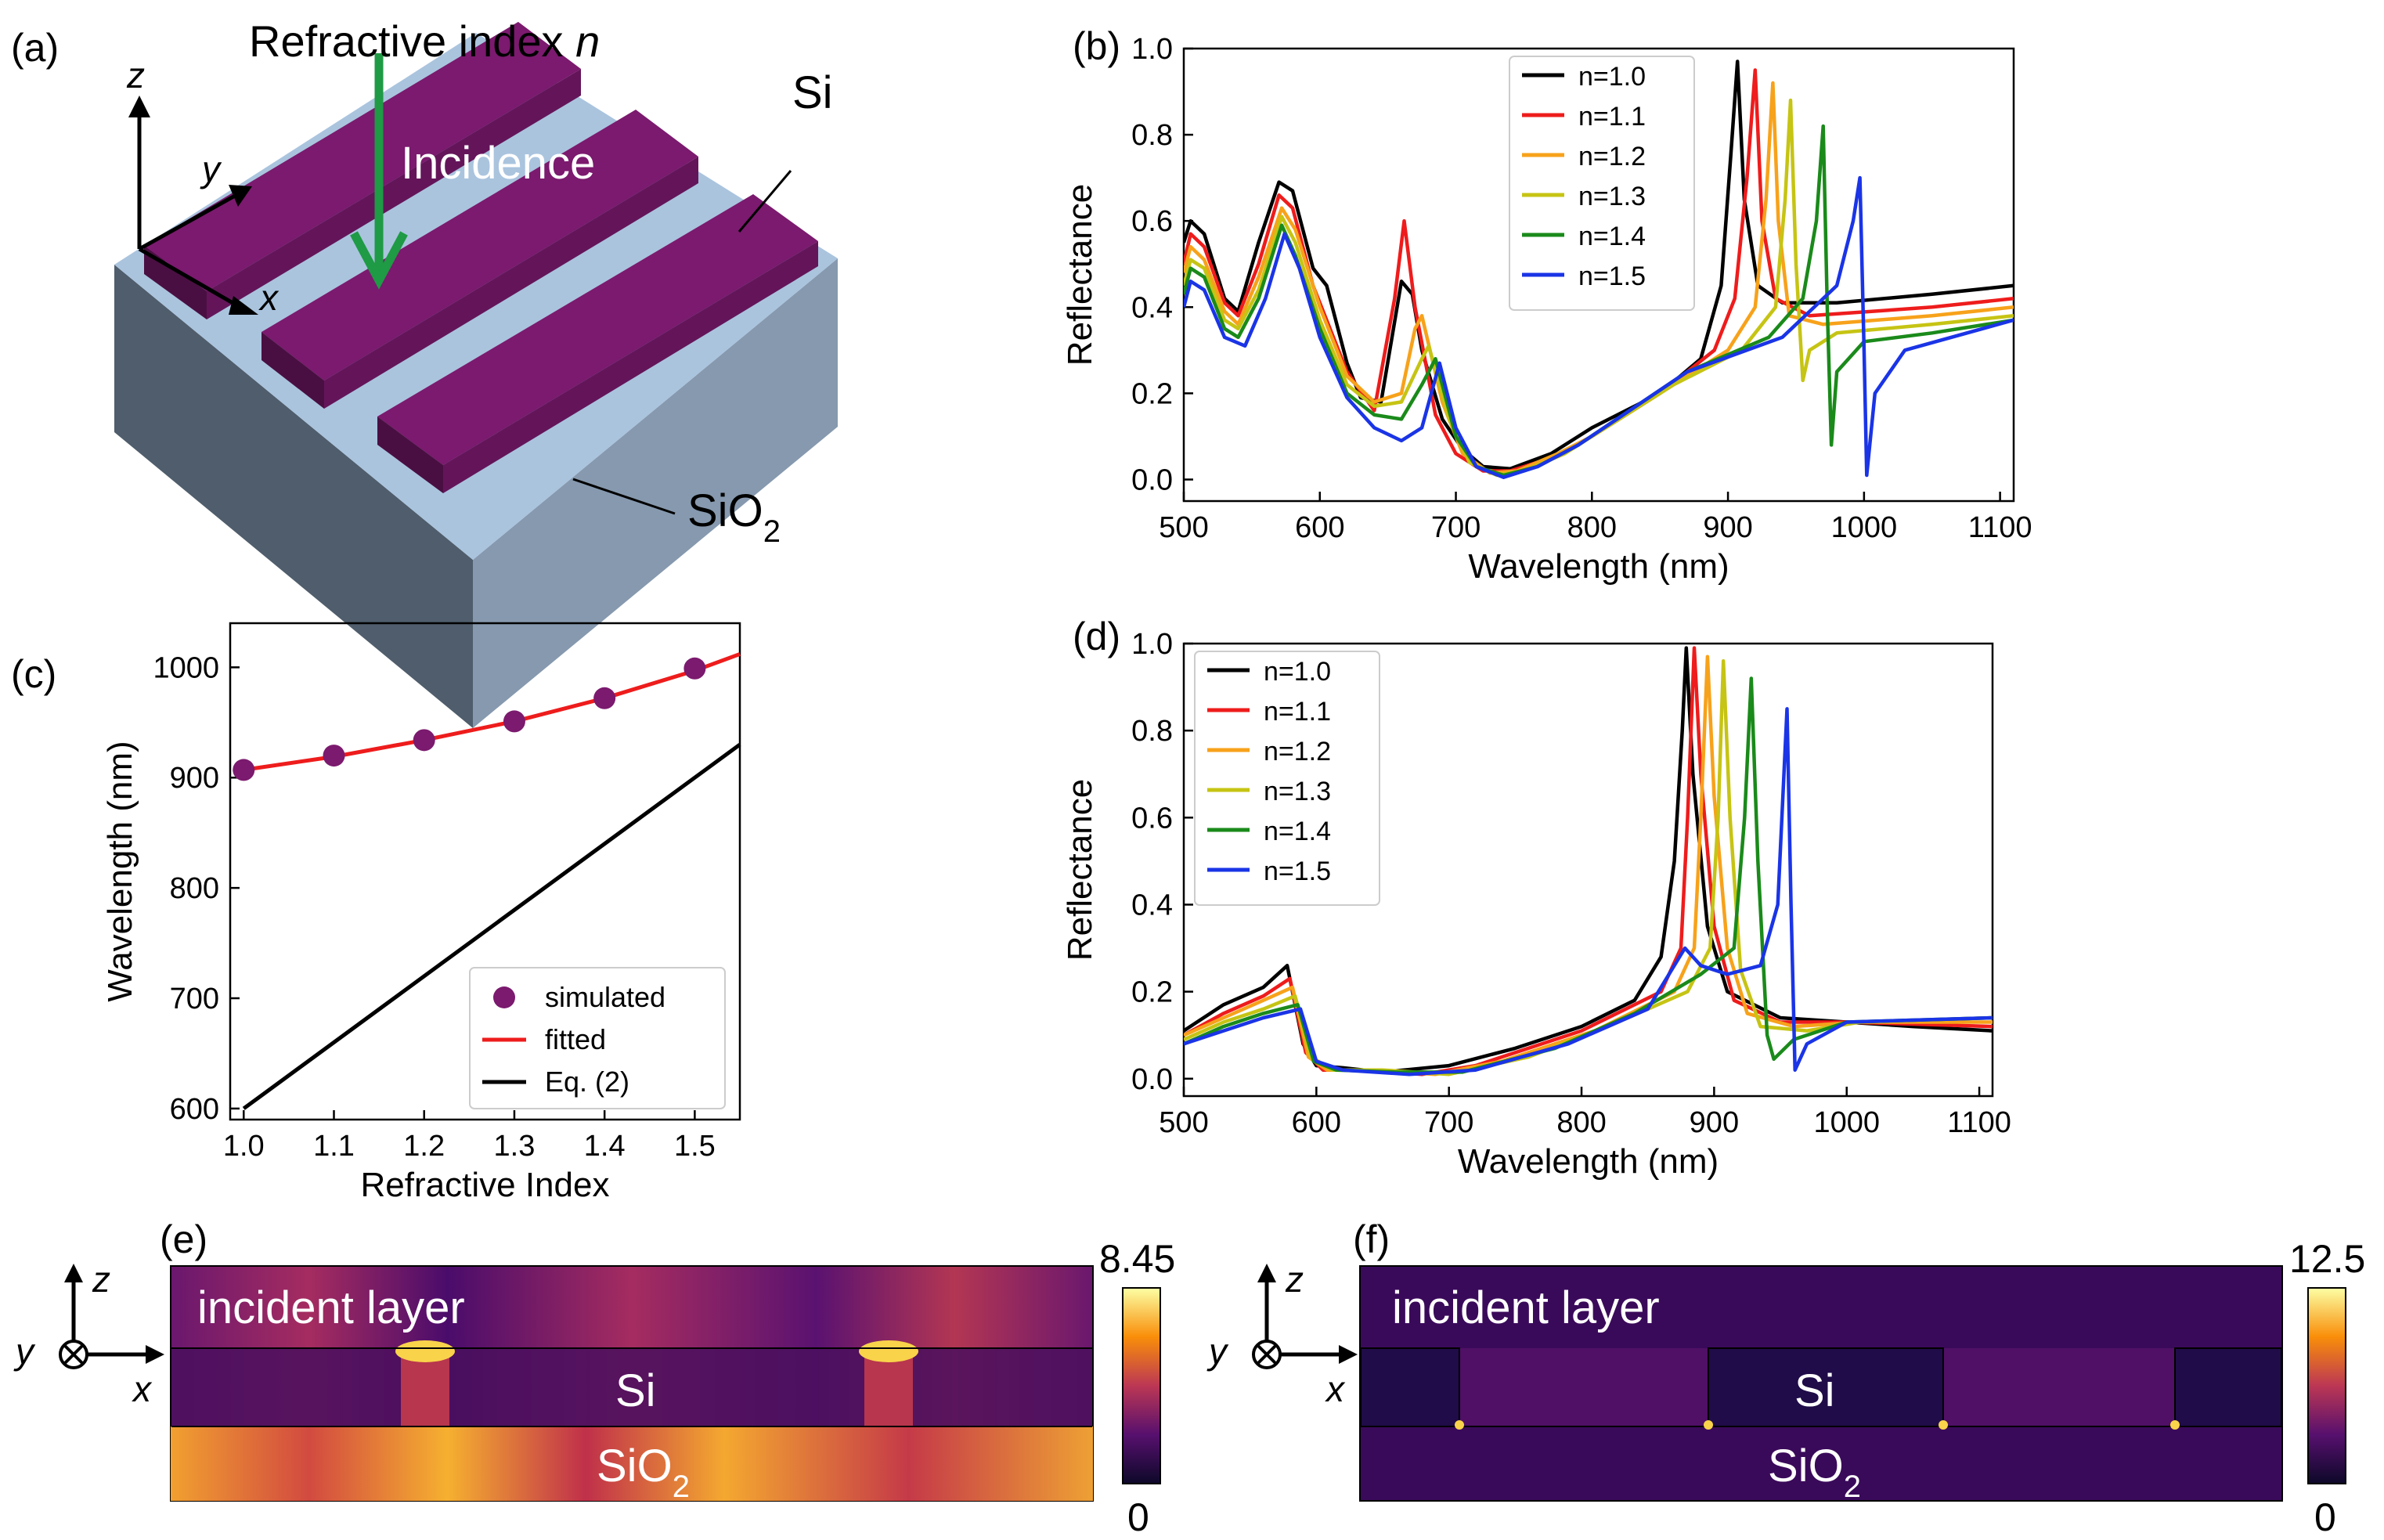 Image resolution: width=2384 pixels, height=1540 pixels. Describe the element at coordinates (194, 888) in the screenshot. I see `y-tick-label-c: 800` at that location.